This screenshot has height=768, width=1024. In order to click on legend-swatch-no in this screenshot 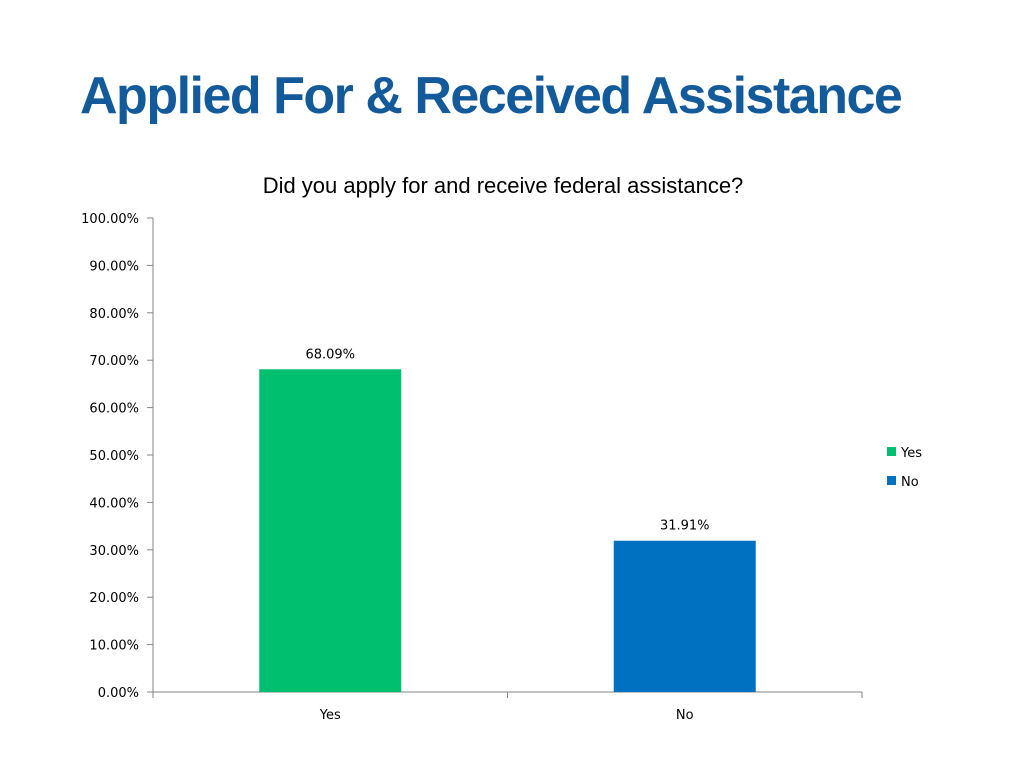, I will do `click(891, 480)`.